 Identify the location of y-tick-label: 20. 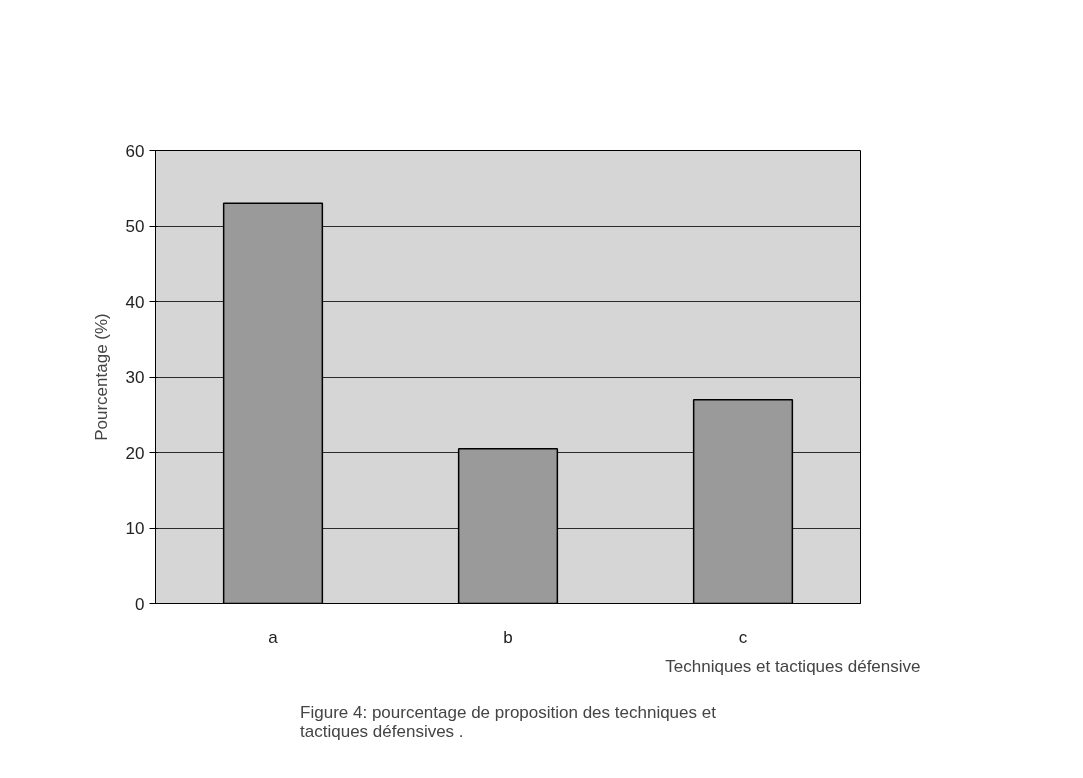
(135, 453).